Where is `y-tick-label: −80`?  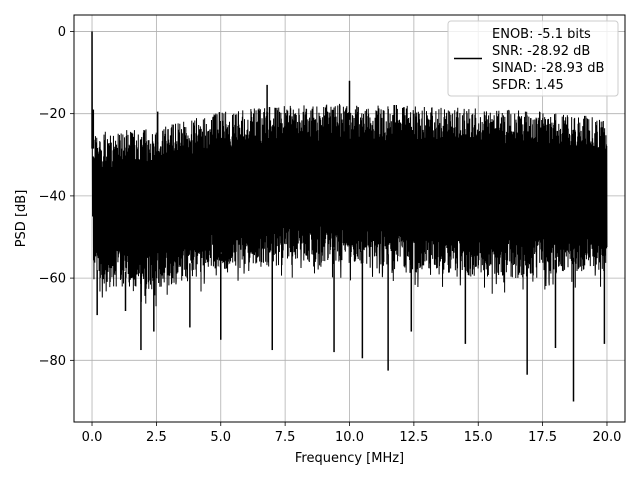
y-tick-label: −80 is located at coordinates (52, 361).